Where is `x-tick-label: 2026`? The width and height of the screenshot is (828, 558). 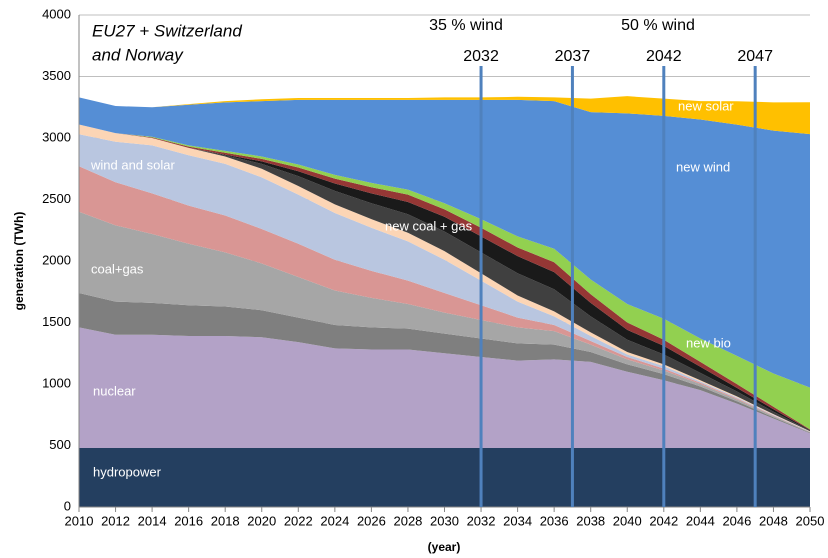
x-tick-label: 2026 is located at coordinates (371, 520).